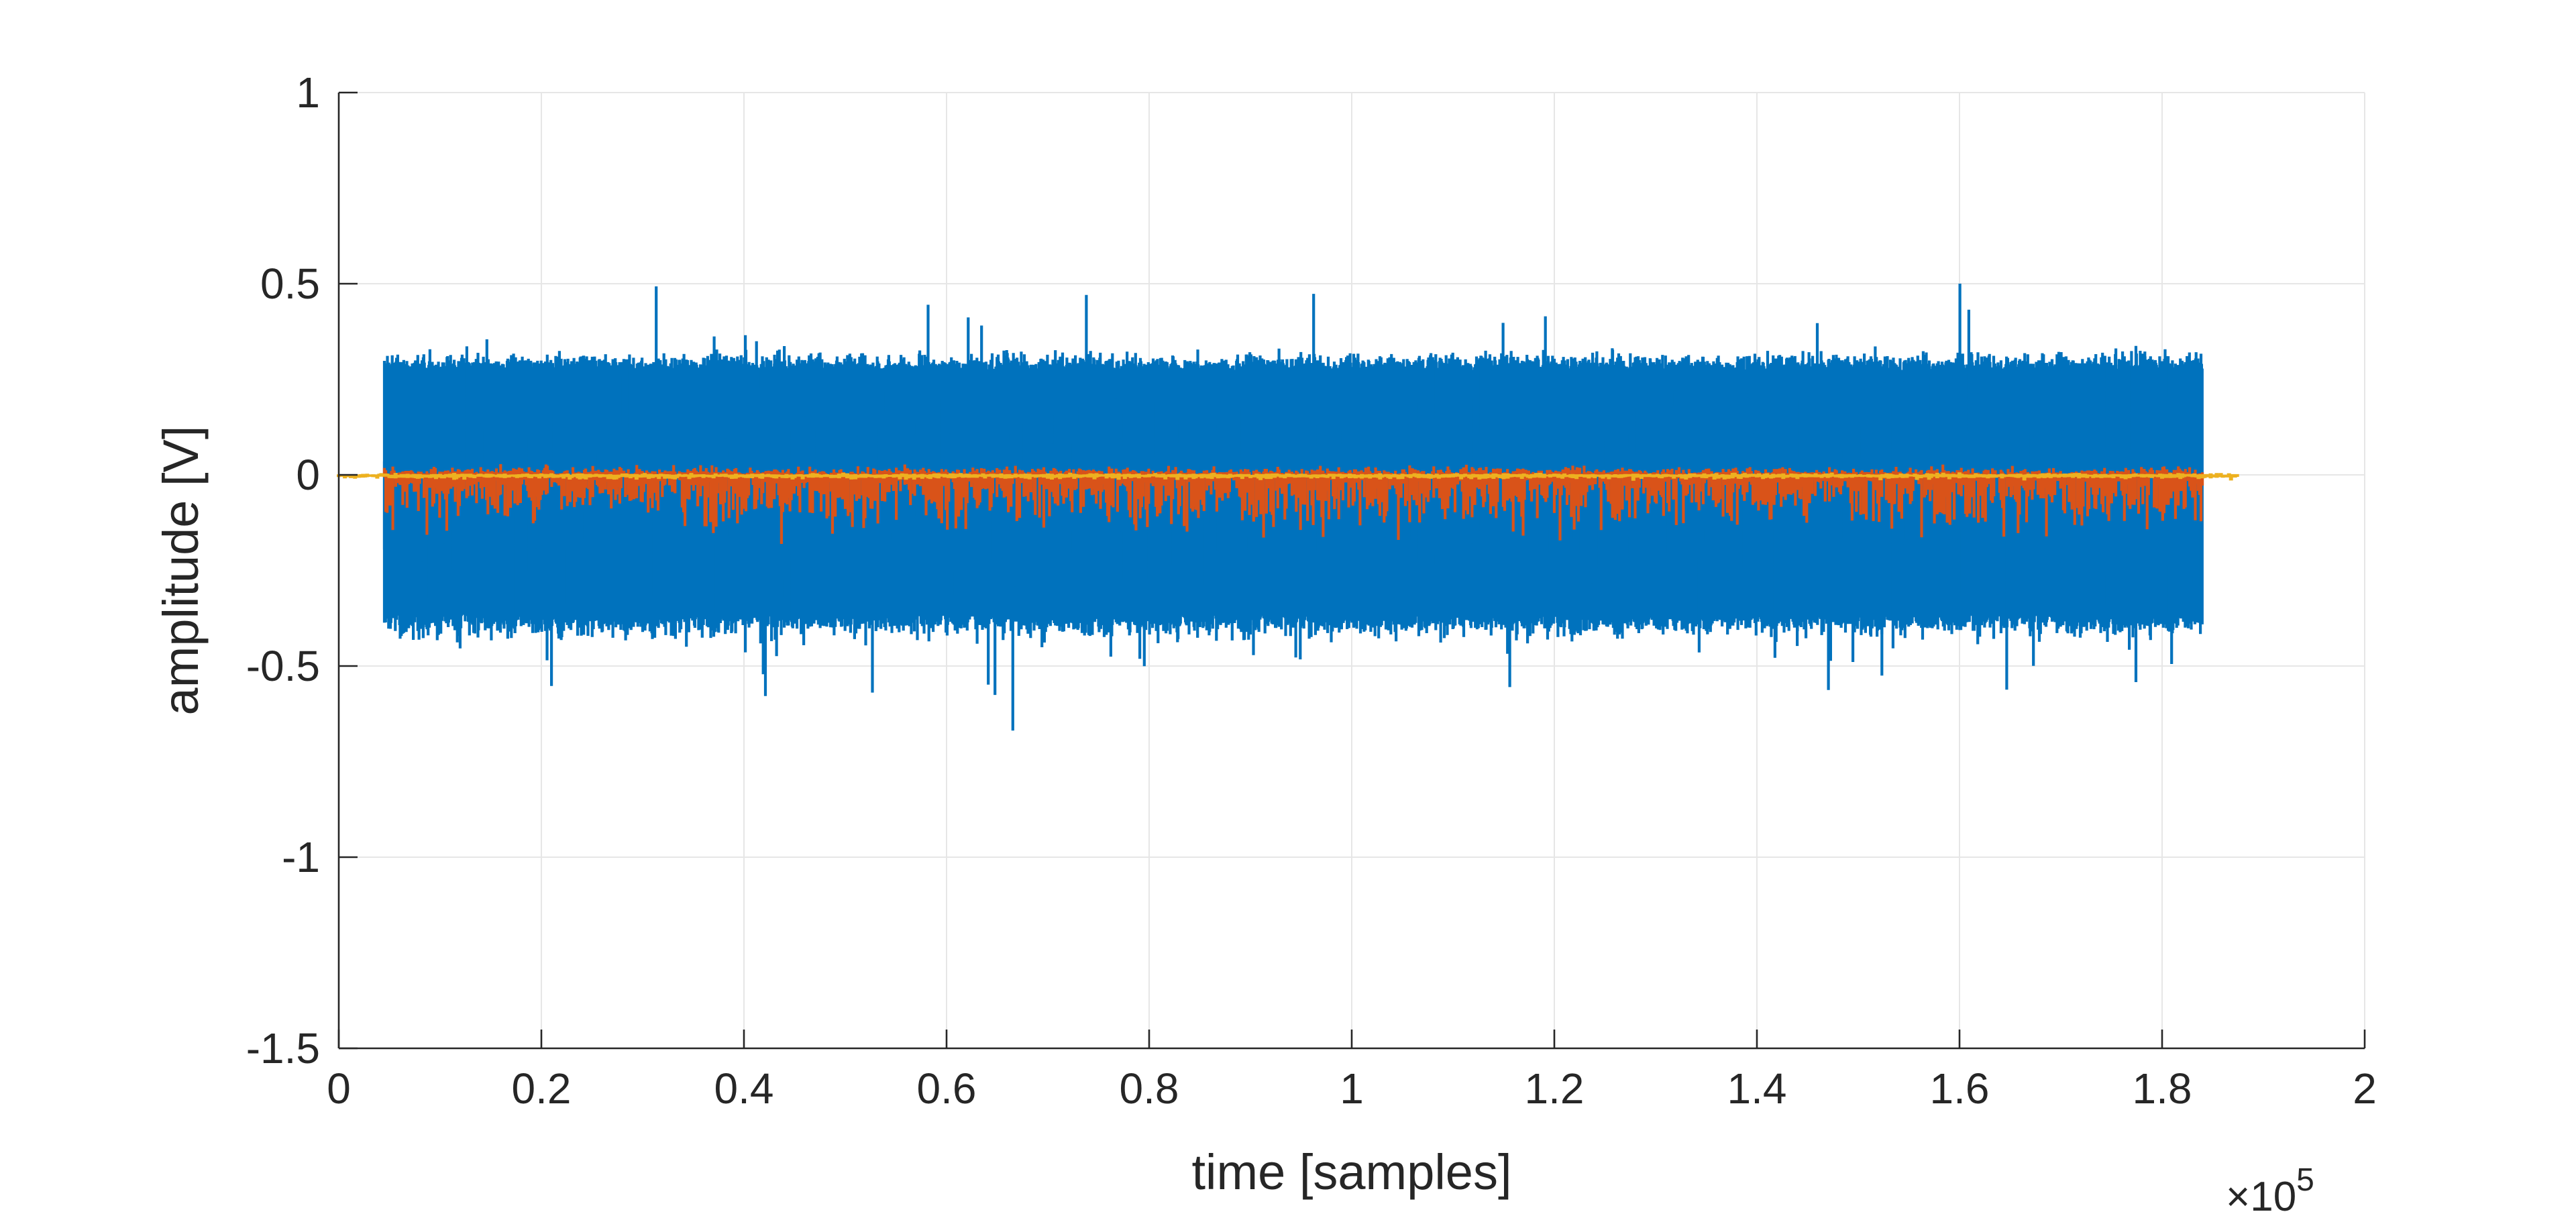 This screenshot has width=2576, height=1216. I want to click on y-tick-label: 0.5, so click(290, 284).